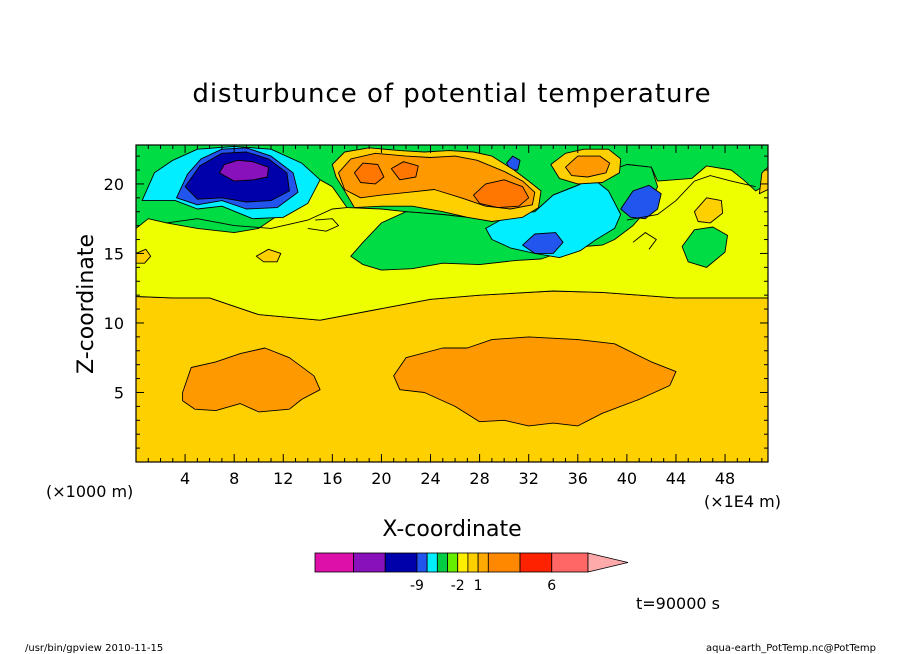 The image size is (904, 654). What do you see at coordinates (417, 586) in the screenshot?
I see `colorbar-tick-label: -9` at bounding box center [417, 586].